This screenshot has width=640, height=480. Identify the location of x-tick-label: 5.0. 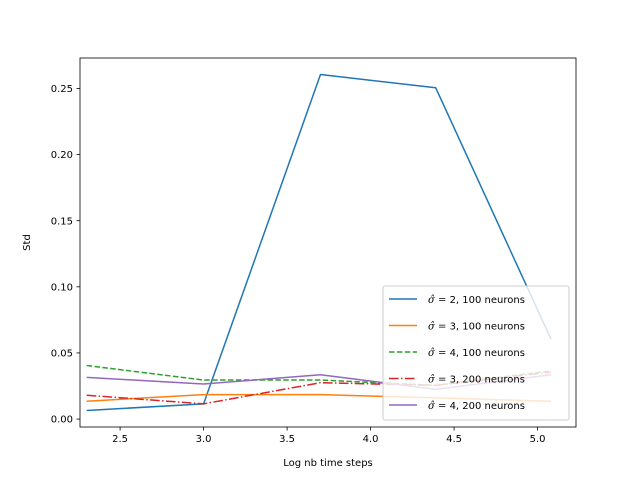
(538, 439).